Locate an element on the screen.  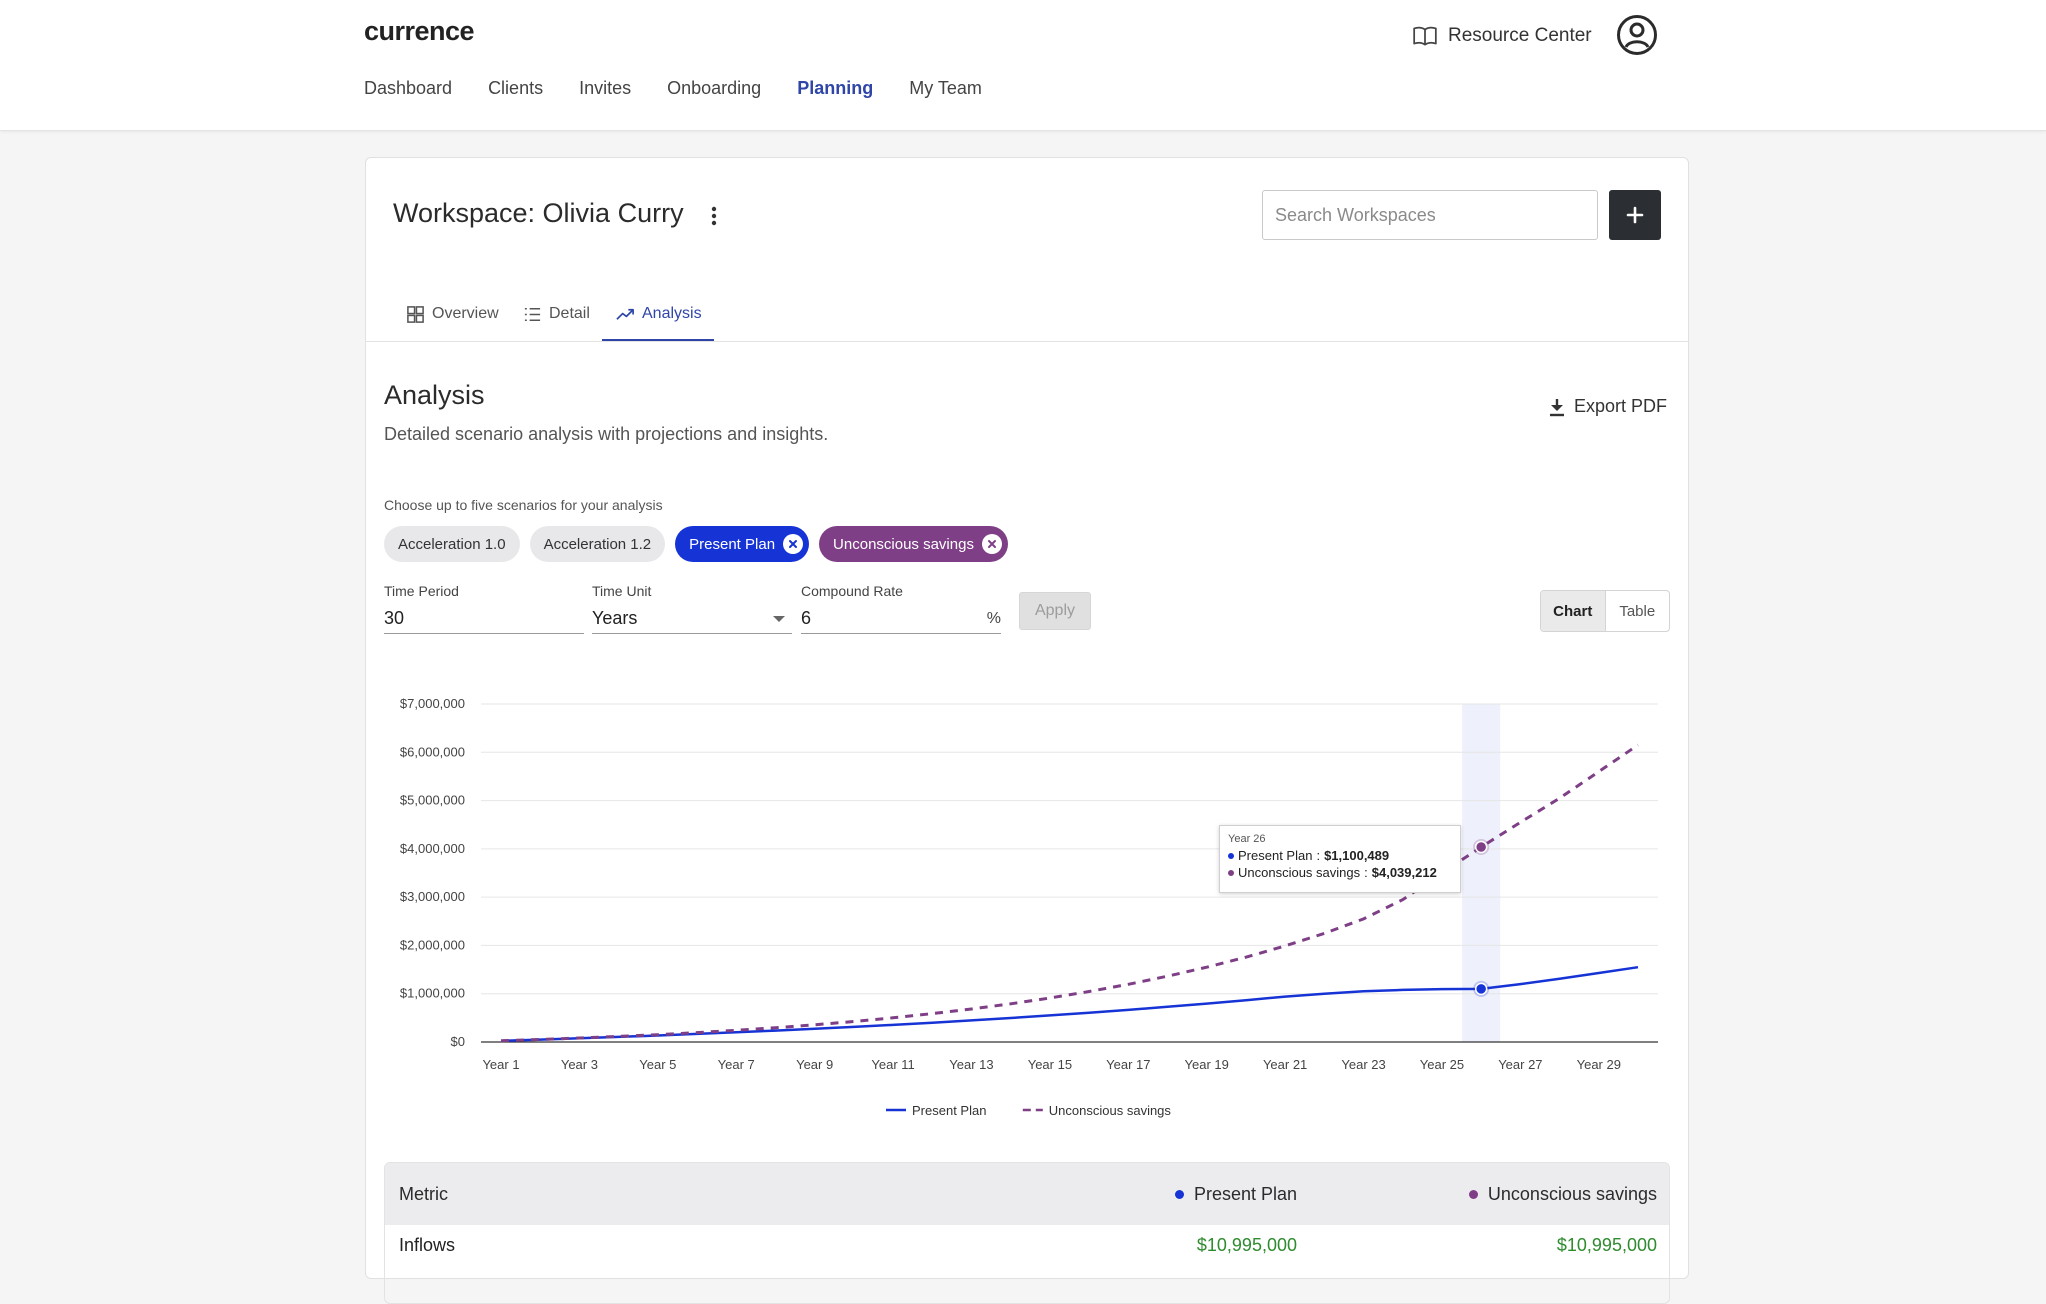
nav-invites: Invites is located at coordinates (605, 88).